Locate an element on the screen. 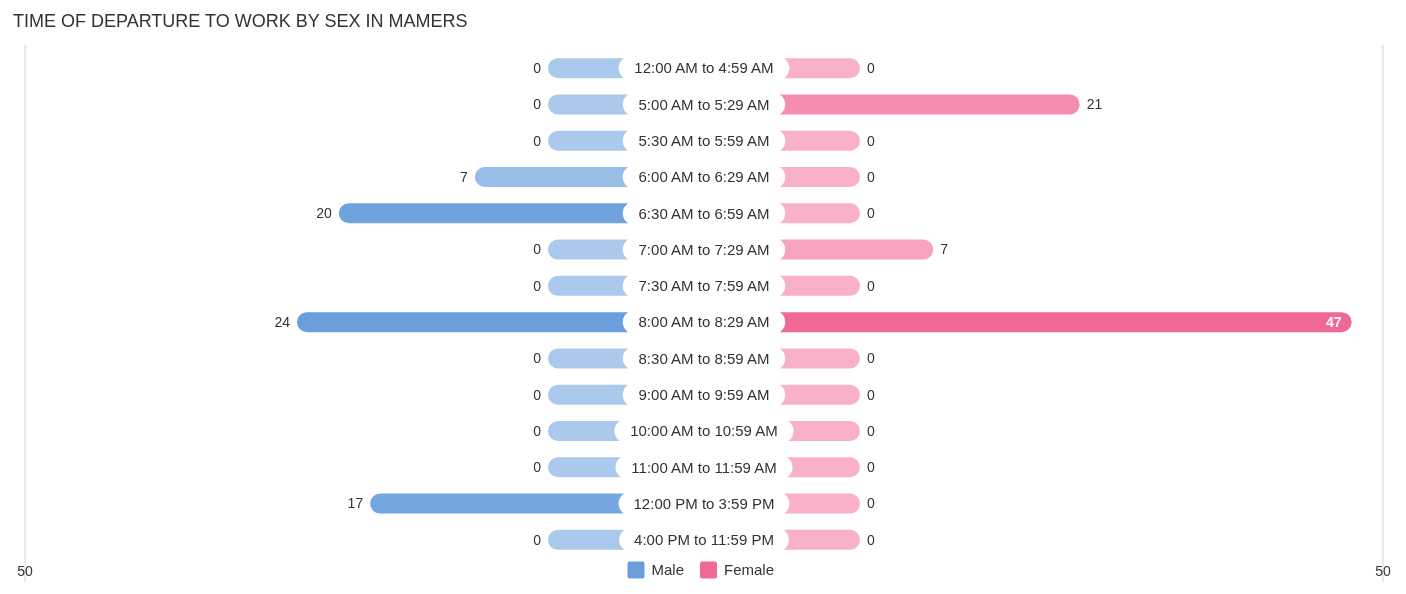 The height and width of the screenshot is (594, 1406). data-label: 21 is located at coordinates (1094, 104).